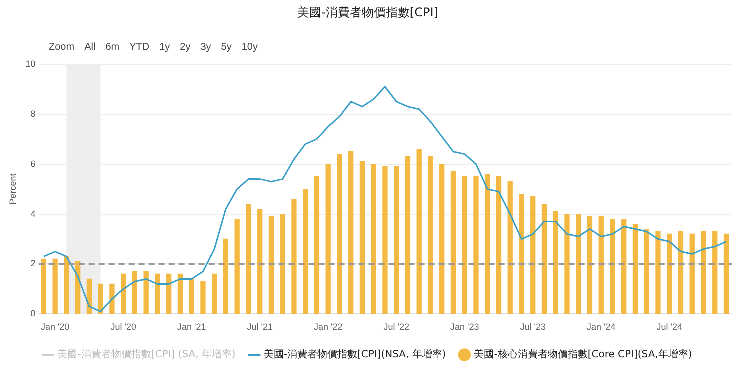 This screenshot has height=372, width=740. What do you see at coordinates (31, 63) in the screenshot?
I see `y-tick-label: 10` at bounding box center [31, 63].